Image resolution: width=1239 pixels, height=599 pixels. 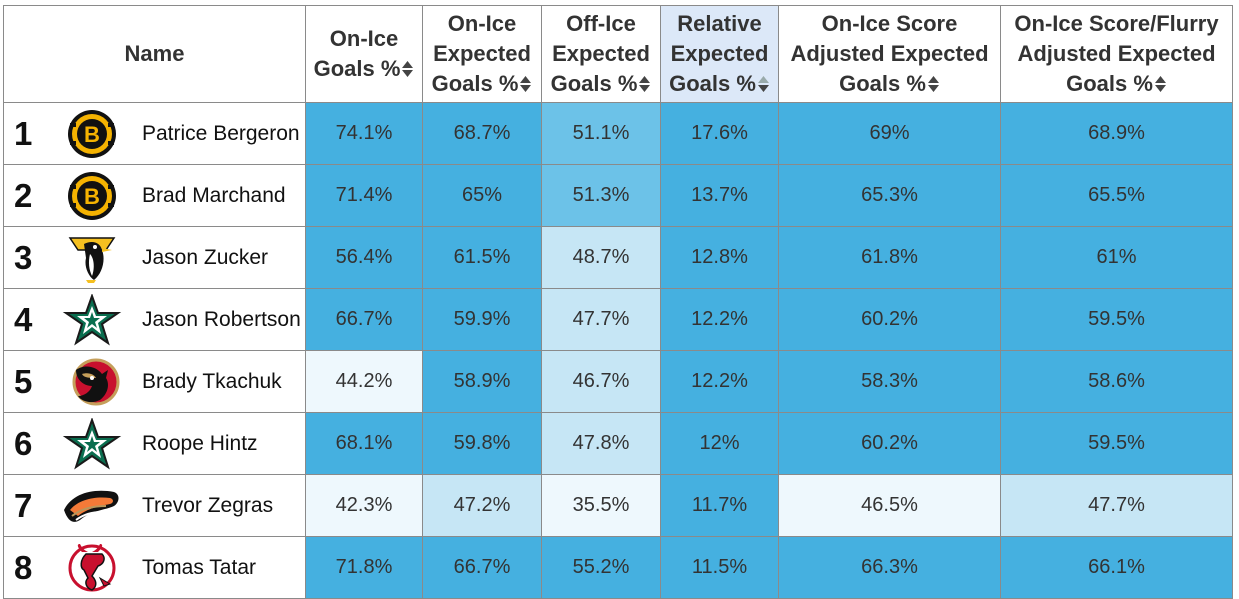 What do you see at coordinates (214, 195) in the screenshot?
I see `player-name: Brad Marchand` at bounding box center [214, 195].